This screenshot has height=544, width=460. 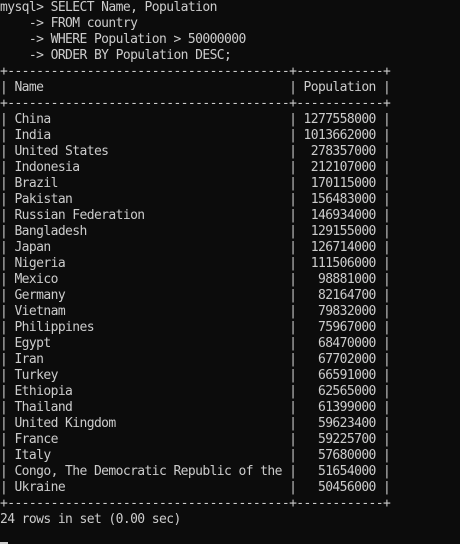 I want to click on query-continuation-line: -> FROM country, so click(x=69, y=23).